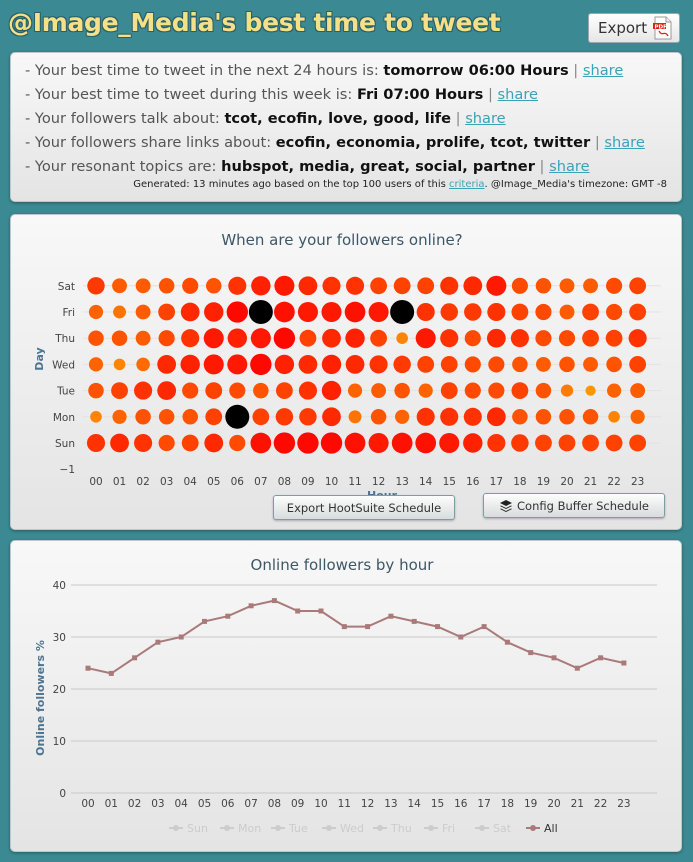 The width and height of the screenshot is (693, 862). Describe the element at coordinates (467, 184) in the screenshot. I see `criteria-link: criteria` at that location.